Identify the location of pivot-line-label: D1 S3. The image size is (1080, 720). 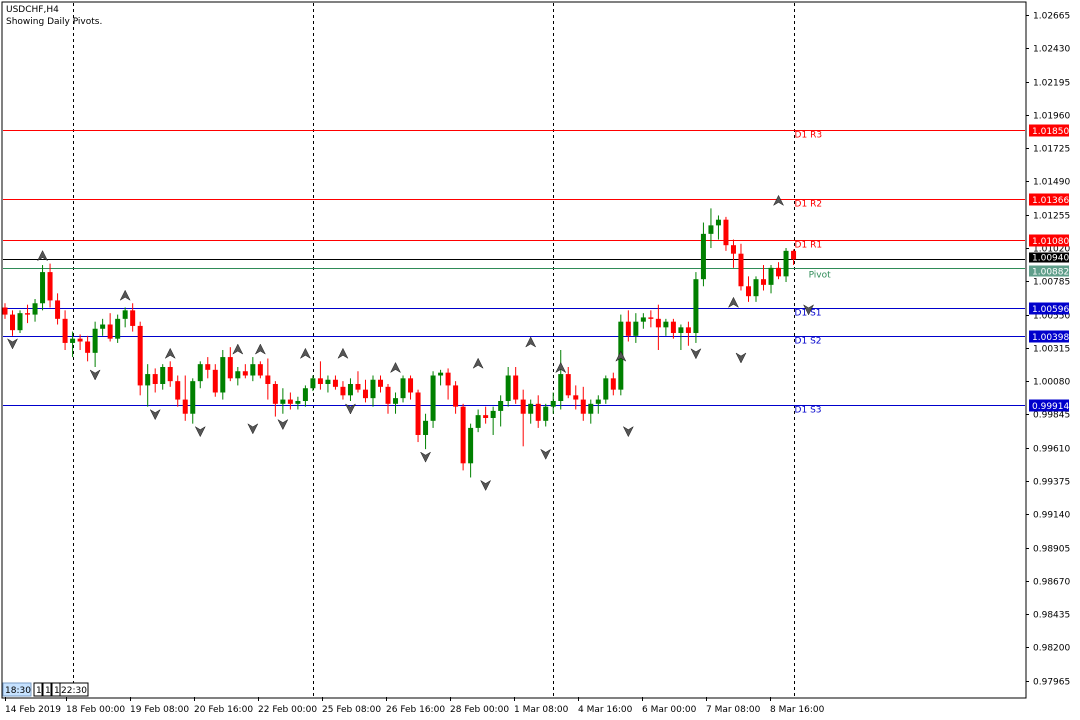
(808, 411).